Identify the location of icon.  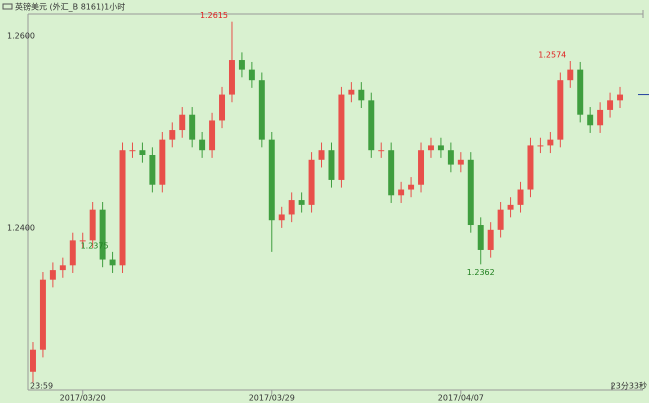
(7, 6).